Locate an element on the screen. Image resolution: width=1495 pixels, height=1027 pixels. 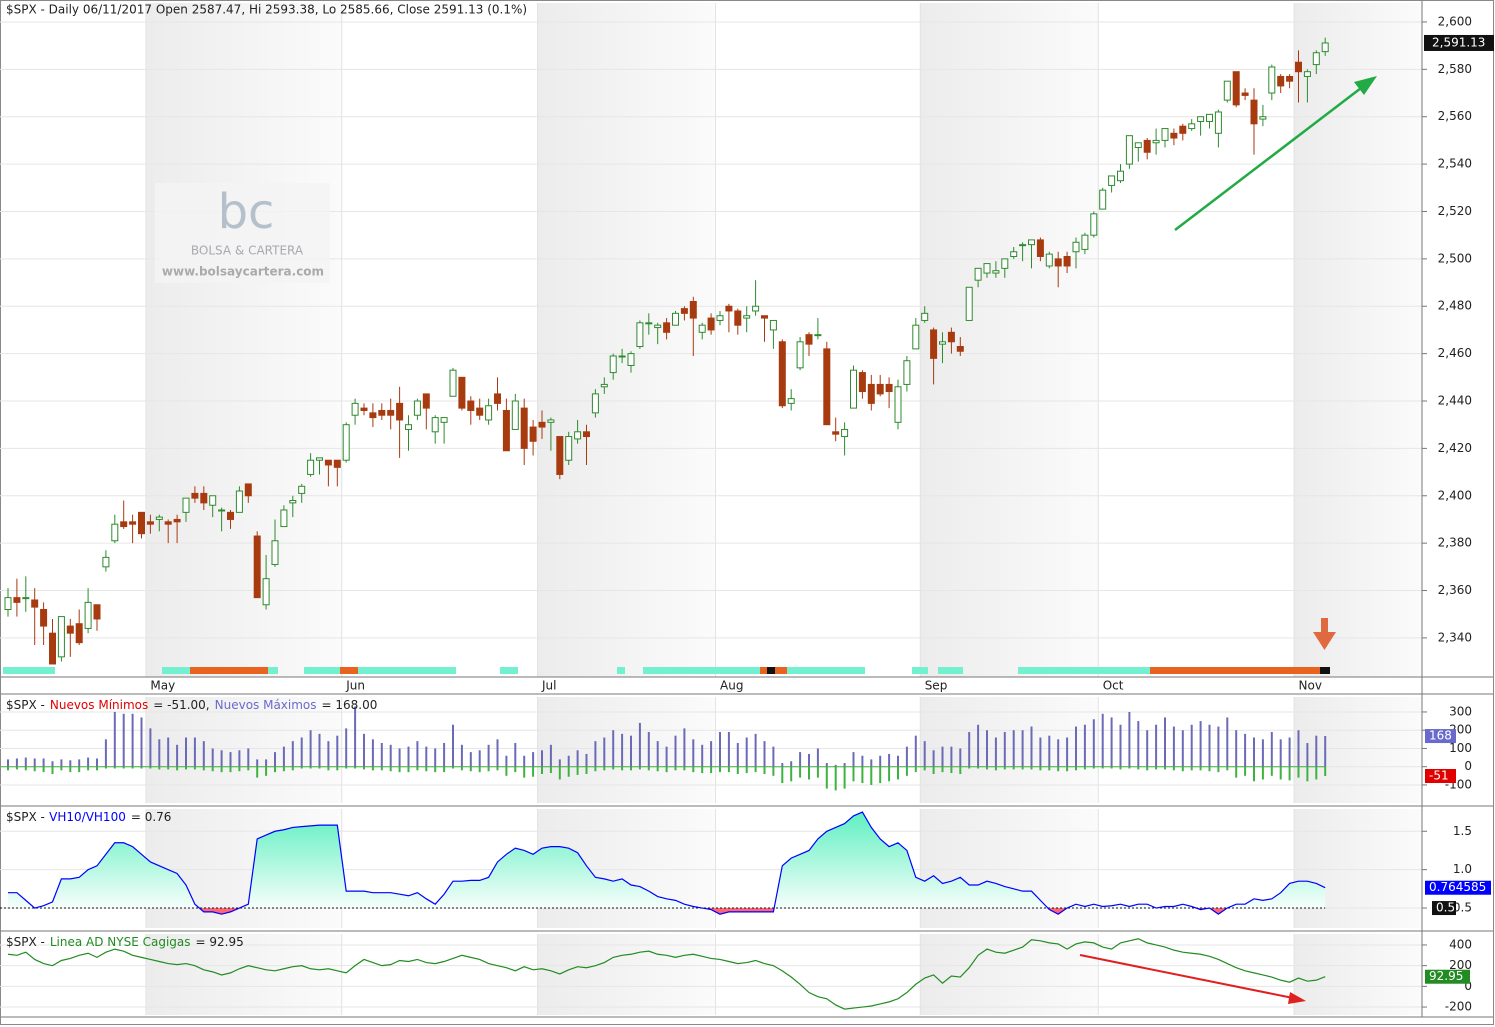
y-tick-label: 2,340 is located at coordinates (1455, 637).